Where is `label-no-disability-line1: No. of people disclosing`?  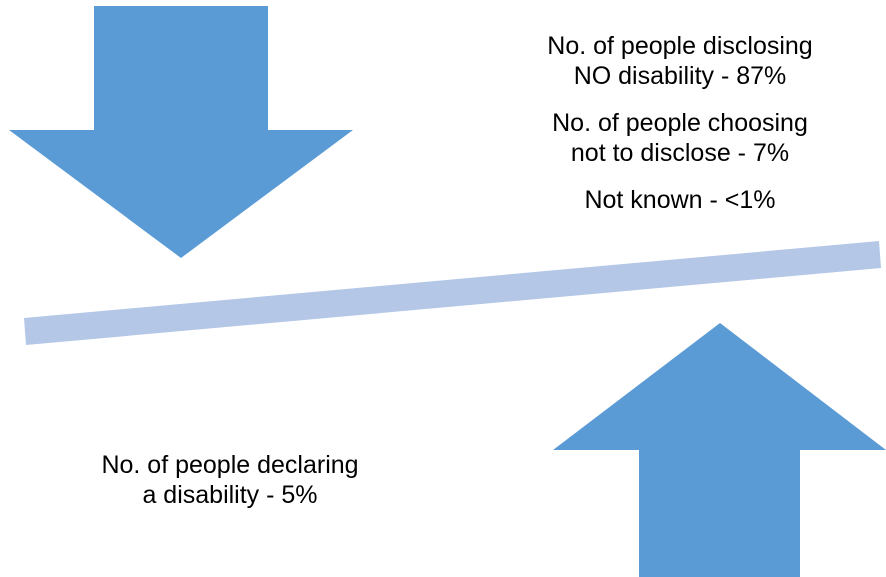 label-no-disability-line1: No. of people disclosing is located at coordinates (680, 46).